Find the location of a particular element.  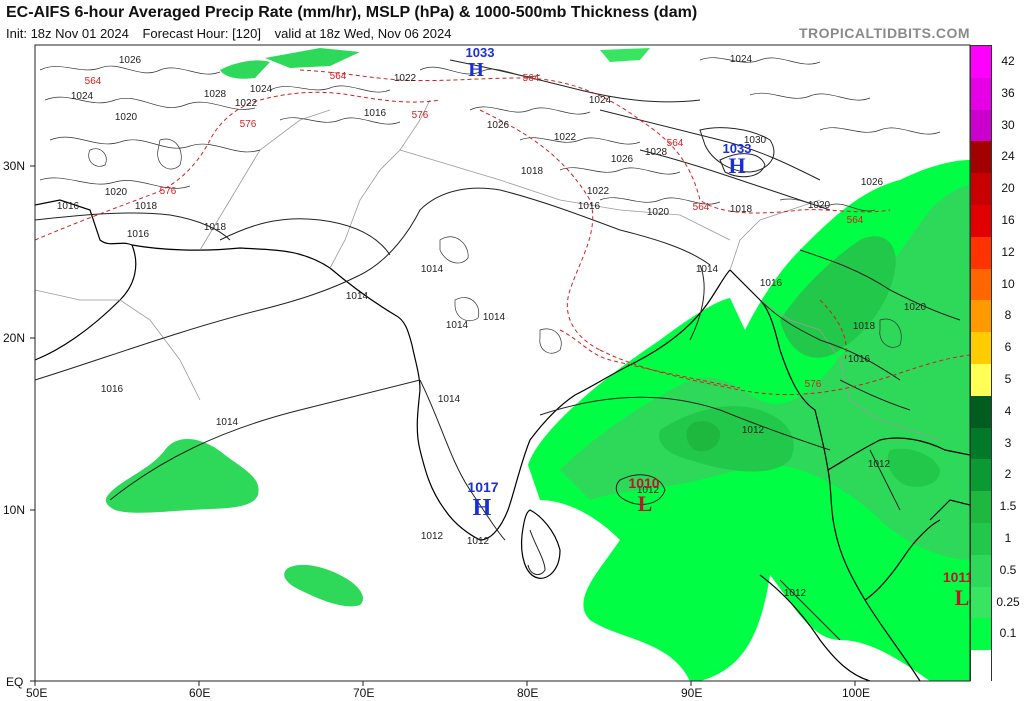

low-center-east: 1011 L is located at coordinates (958, 589).